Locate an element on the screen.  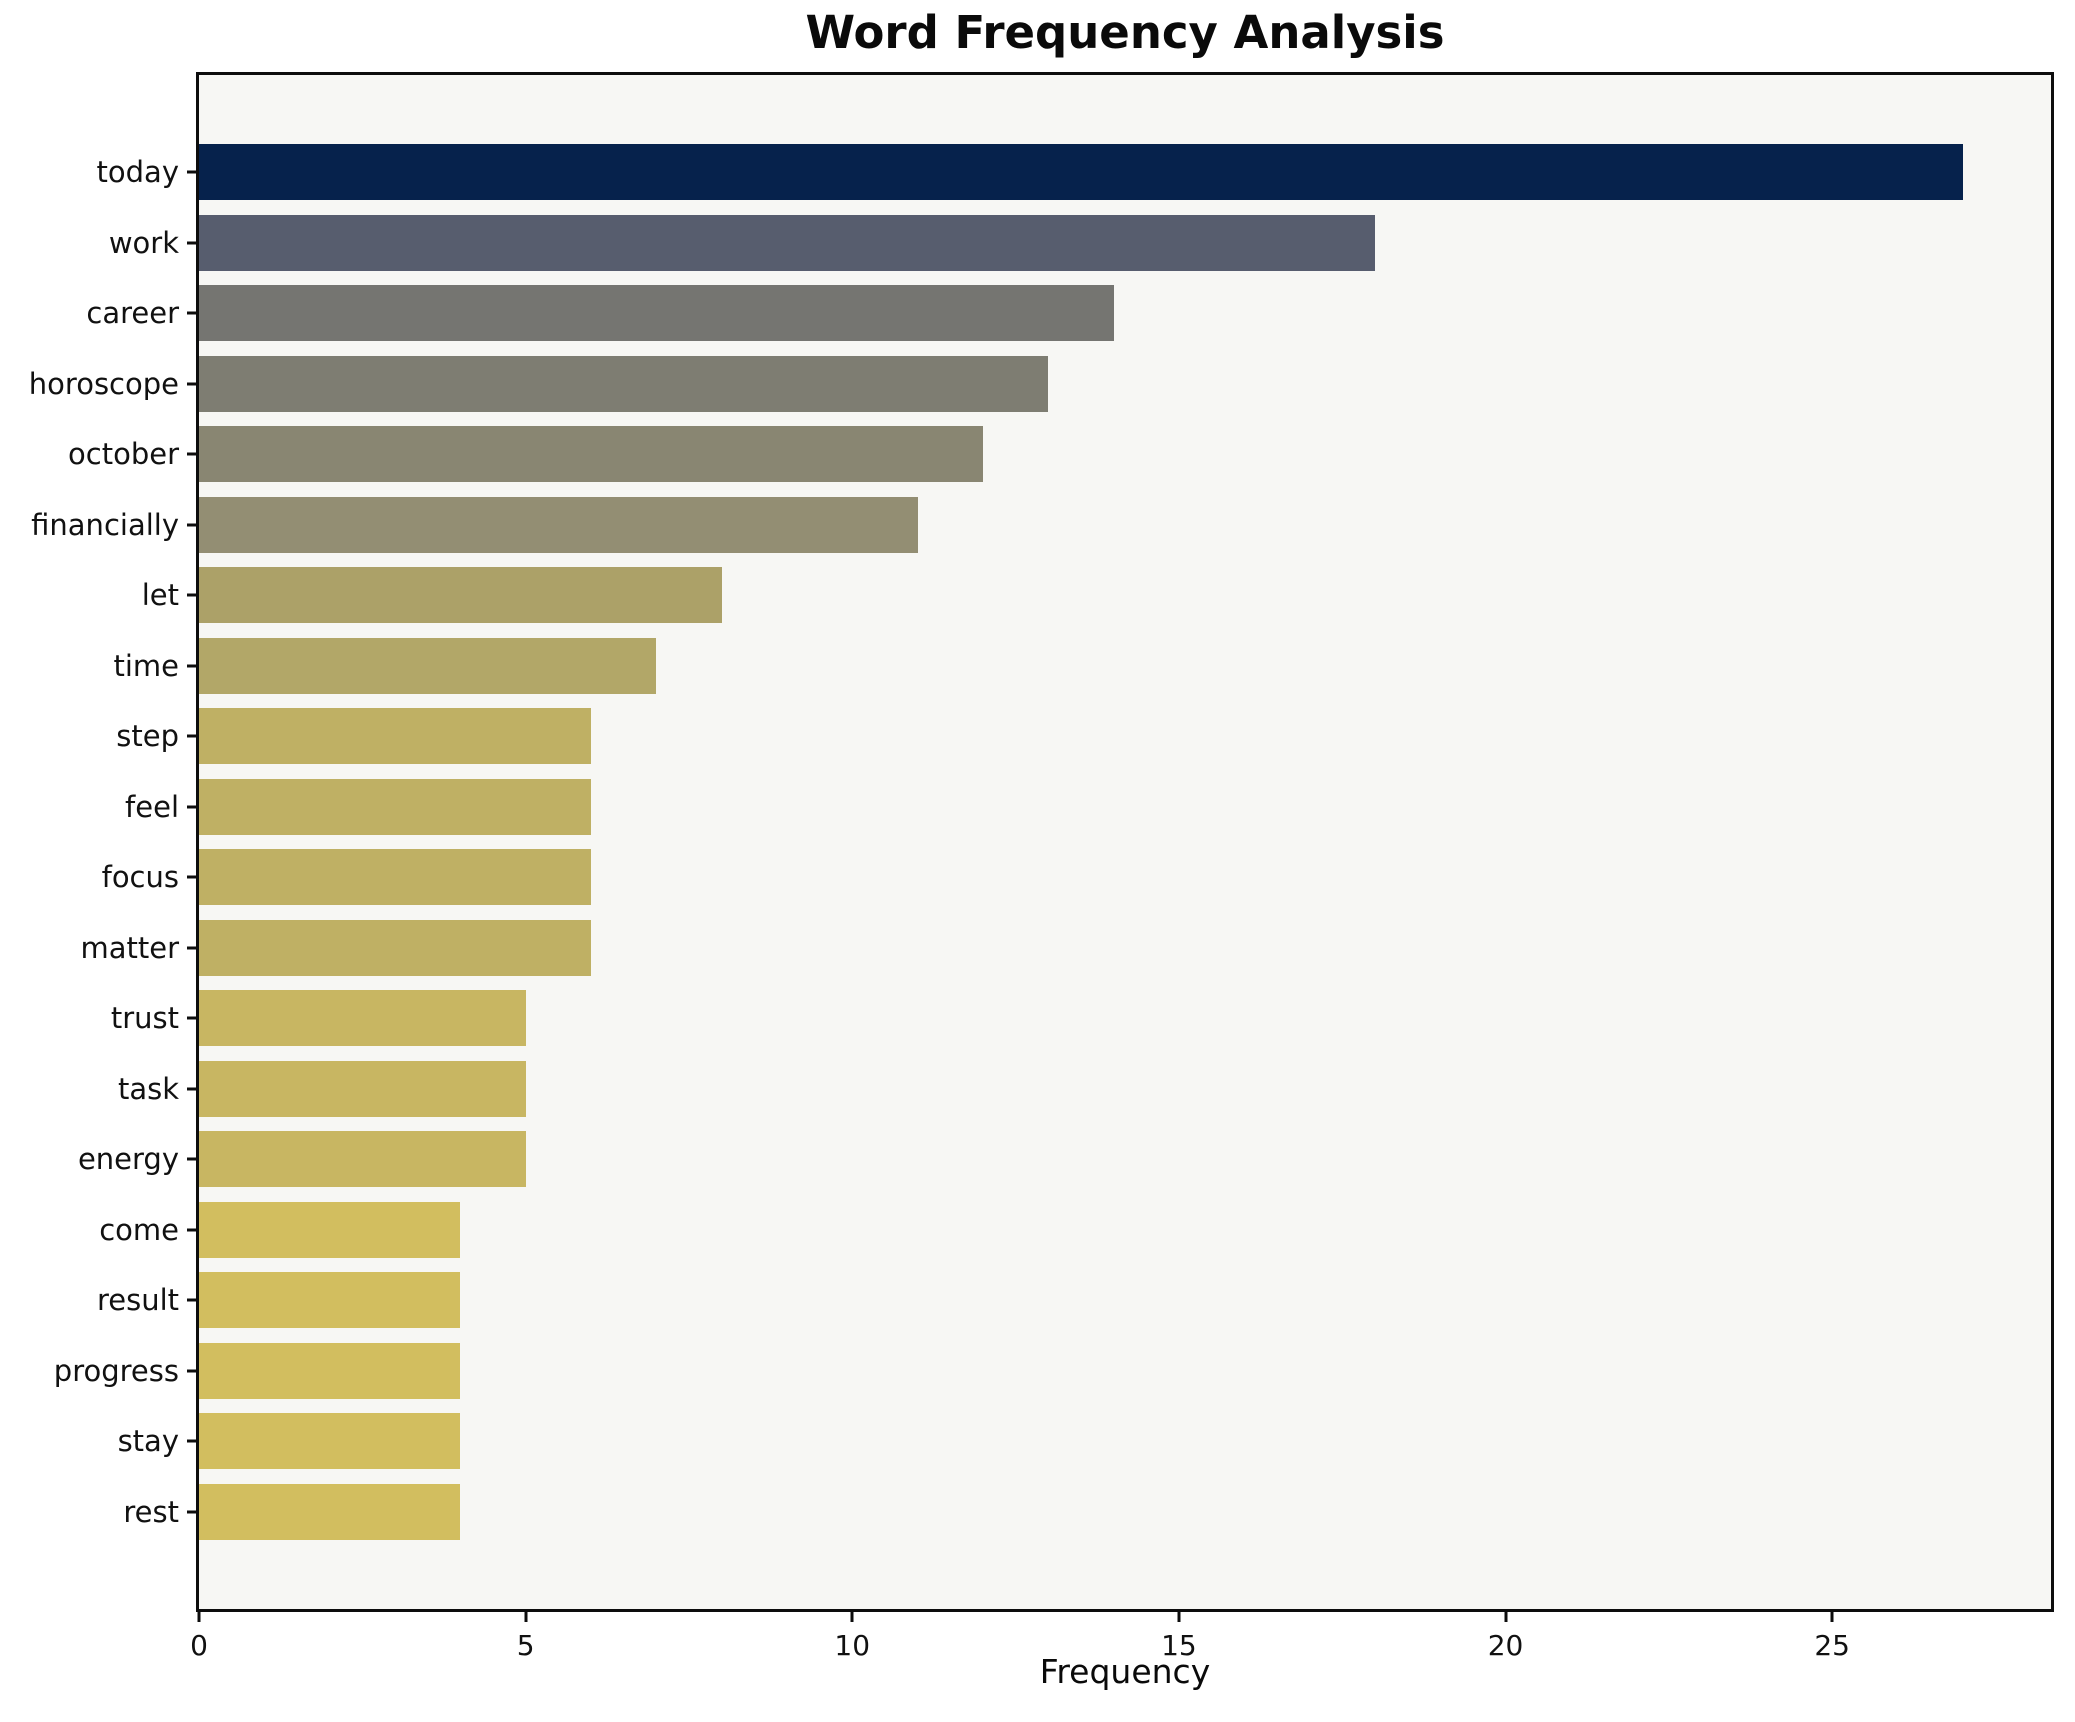
bar-let is located at coordinates (460, 595).